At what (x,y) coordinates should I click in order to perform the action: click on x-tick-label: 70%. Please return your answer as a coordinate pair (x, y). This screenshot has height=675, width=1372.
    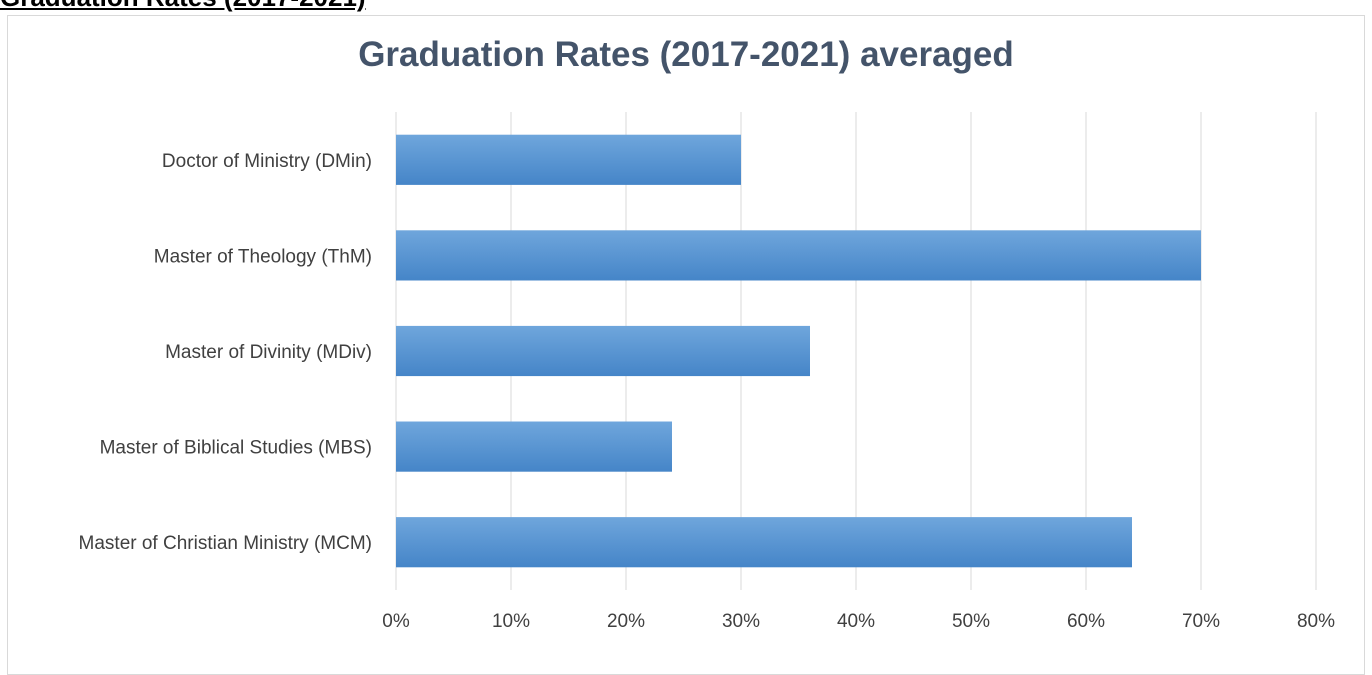
    Looking at the image, I should click on (1201, 621).